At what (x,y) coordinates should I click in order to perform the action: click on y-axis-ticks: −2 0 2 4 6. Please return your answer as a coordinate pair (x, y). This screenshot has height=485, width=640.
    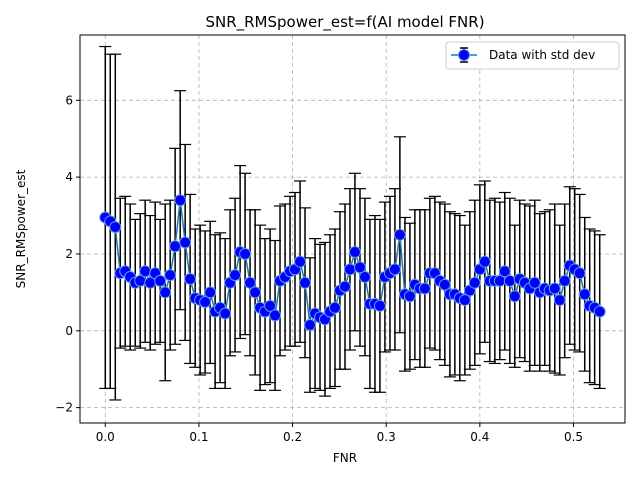
    Looking at the image, I should click on (67, 254).